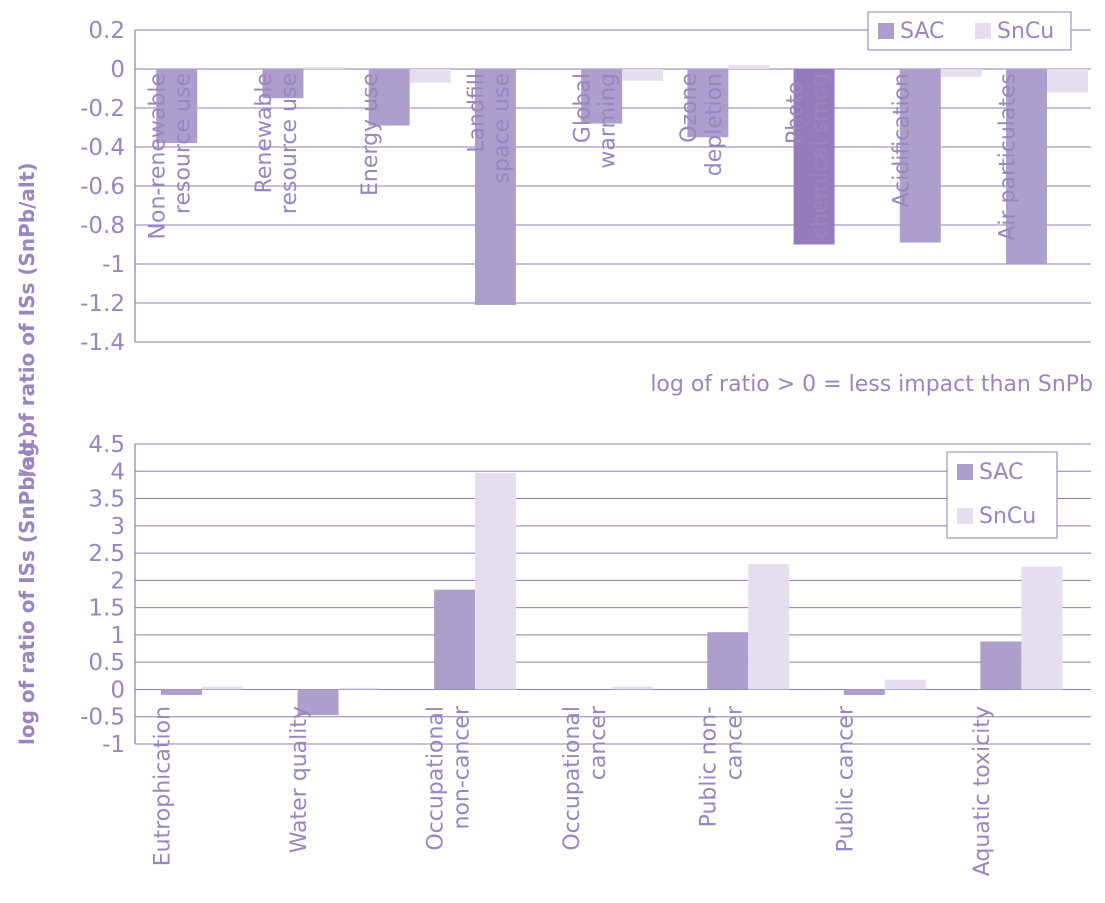  I want to click on y-tick-label: -1.2, so click(102, 304).